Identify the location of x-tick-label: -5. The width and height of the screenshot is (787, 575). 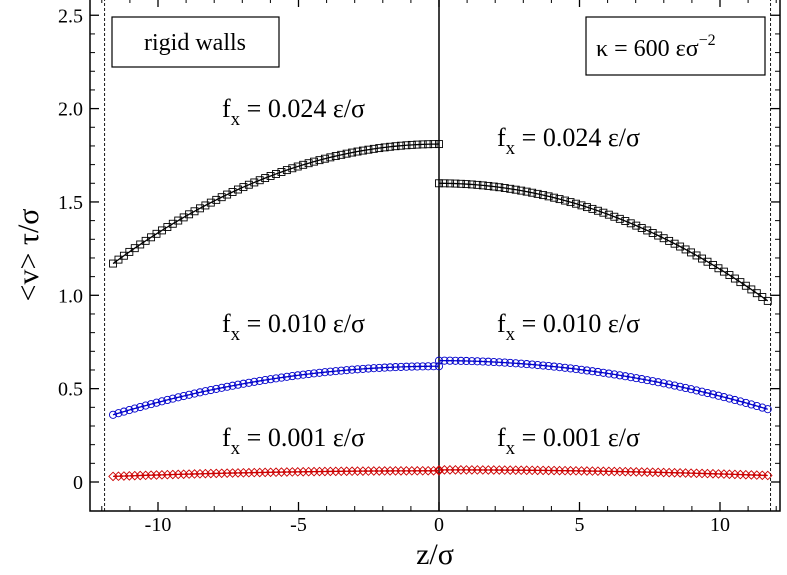
(298, 525).